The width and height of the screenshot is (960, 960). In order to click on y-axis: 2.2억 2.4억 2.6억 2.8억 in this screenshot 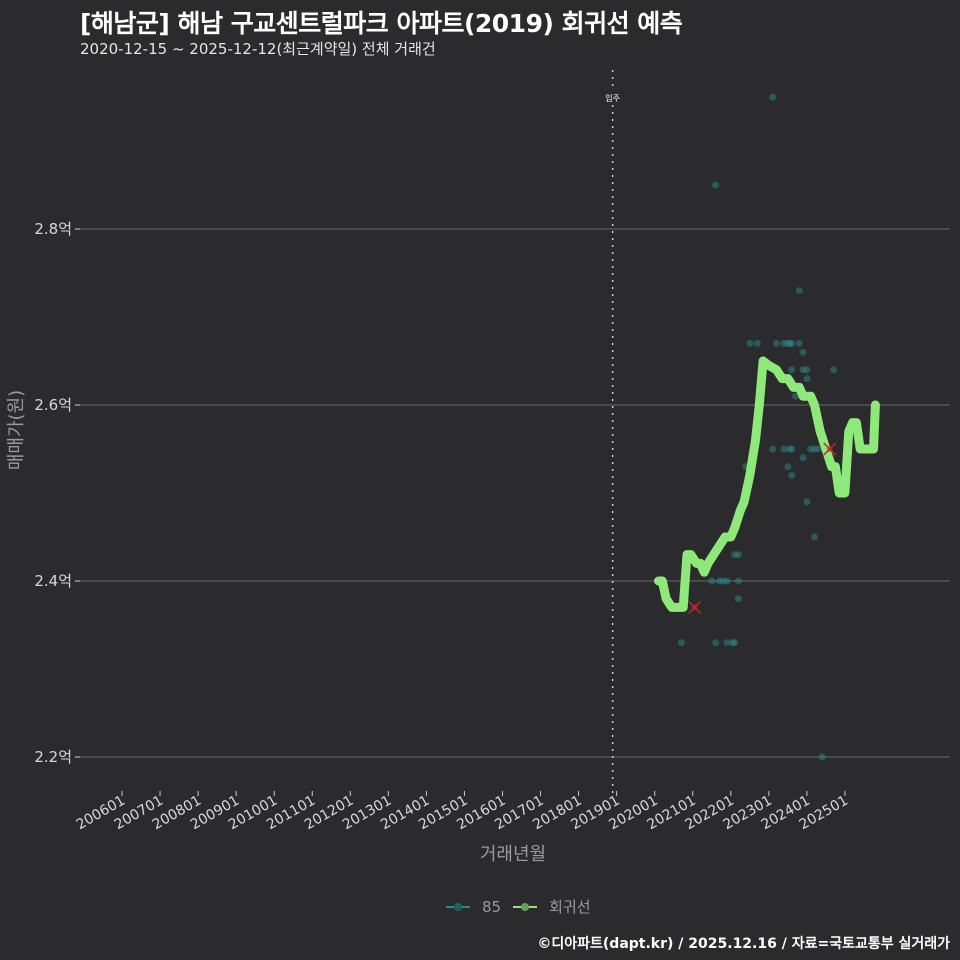, I will do `click(57, 493)`.